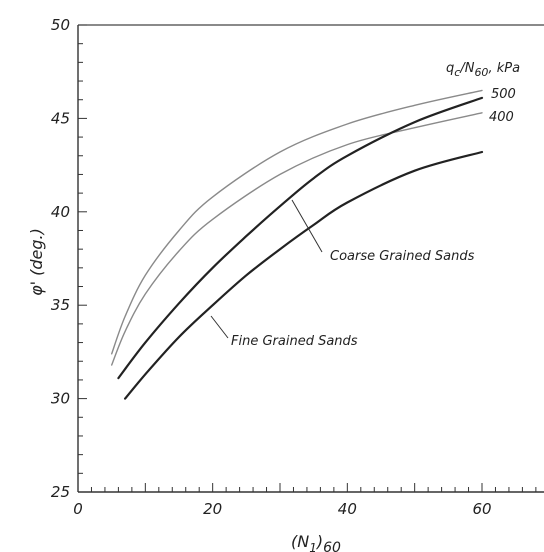  What do you see at coordinates (60, 399) in the screenshot?
I see `y-tick-label: 30` at bounding box center [60, 399].